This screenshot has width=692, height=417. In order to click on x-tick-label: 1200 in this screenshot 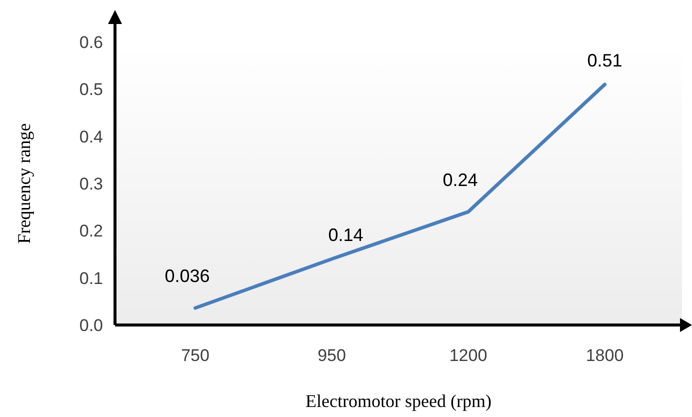, I will do `click(468, 355)`.